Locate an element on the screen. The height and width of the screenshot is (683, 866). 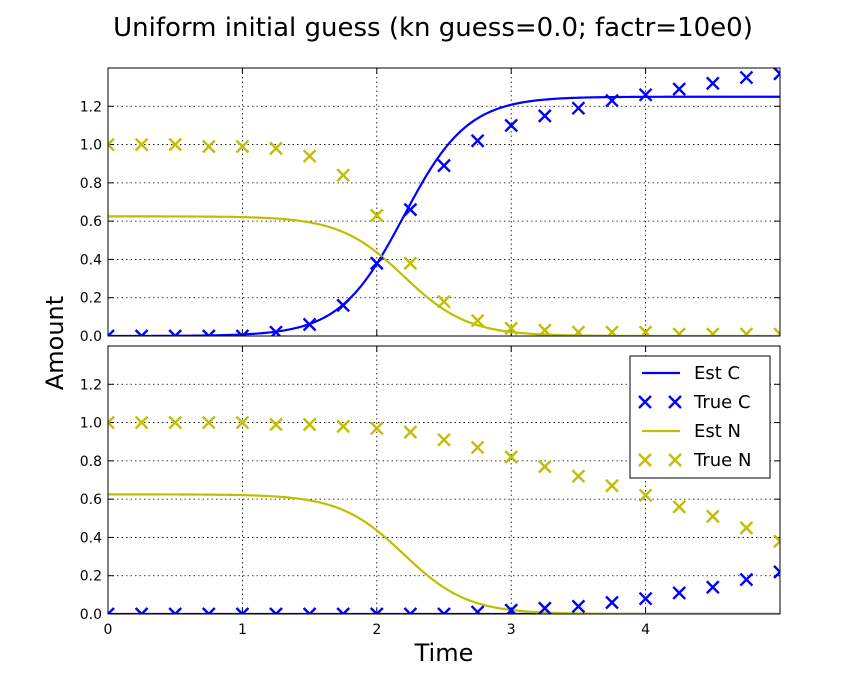
x-tick-label: 4 is located at coordinates (645, 630).